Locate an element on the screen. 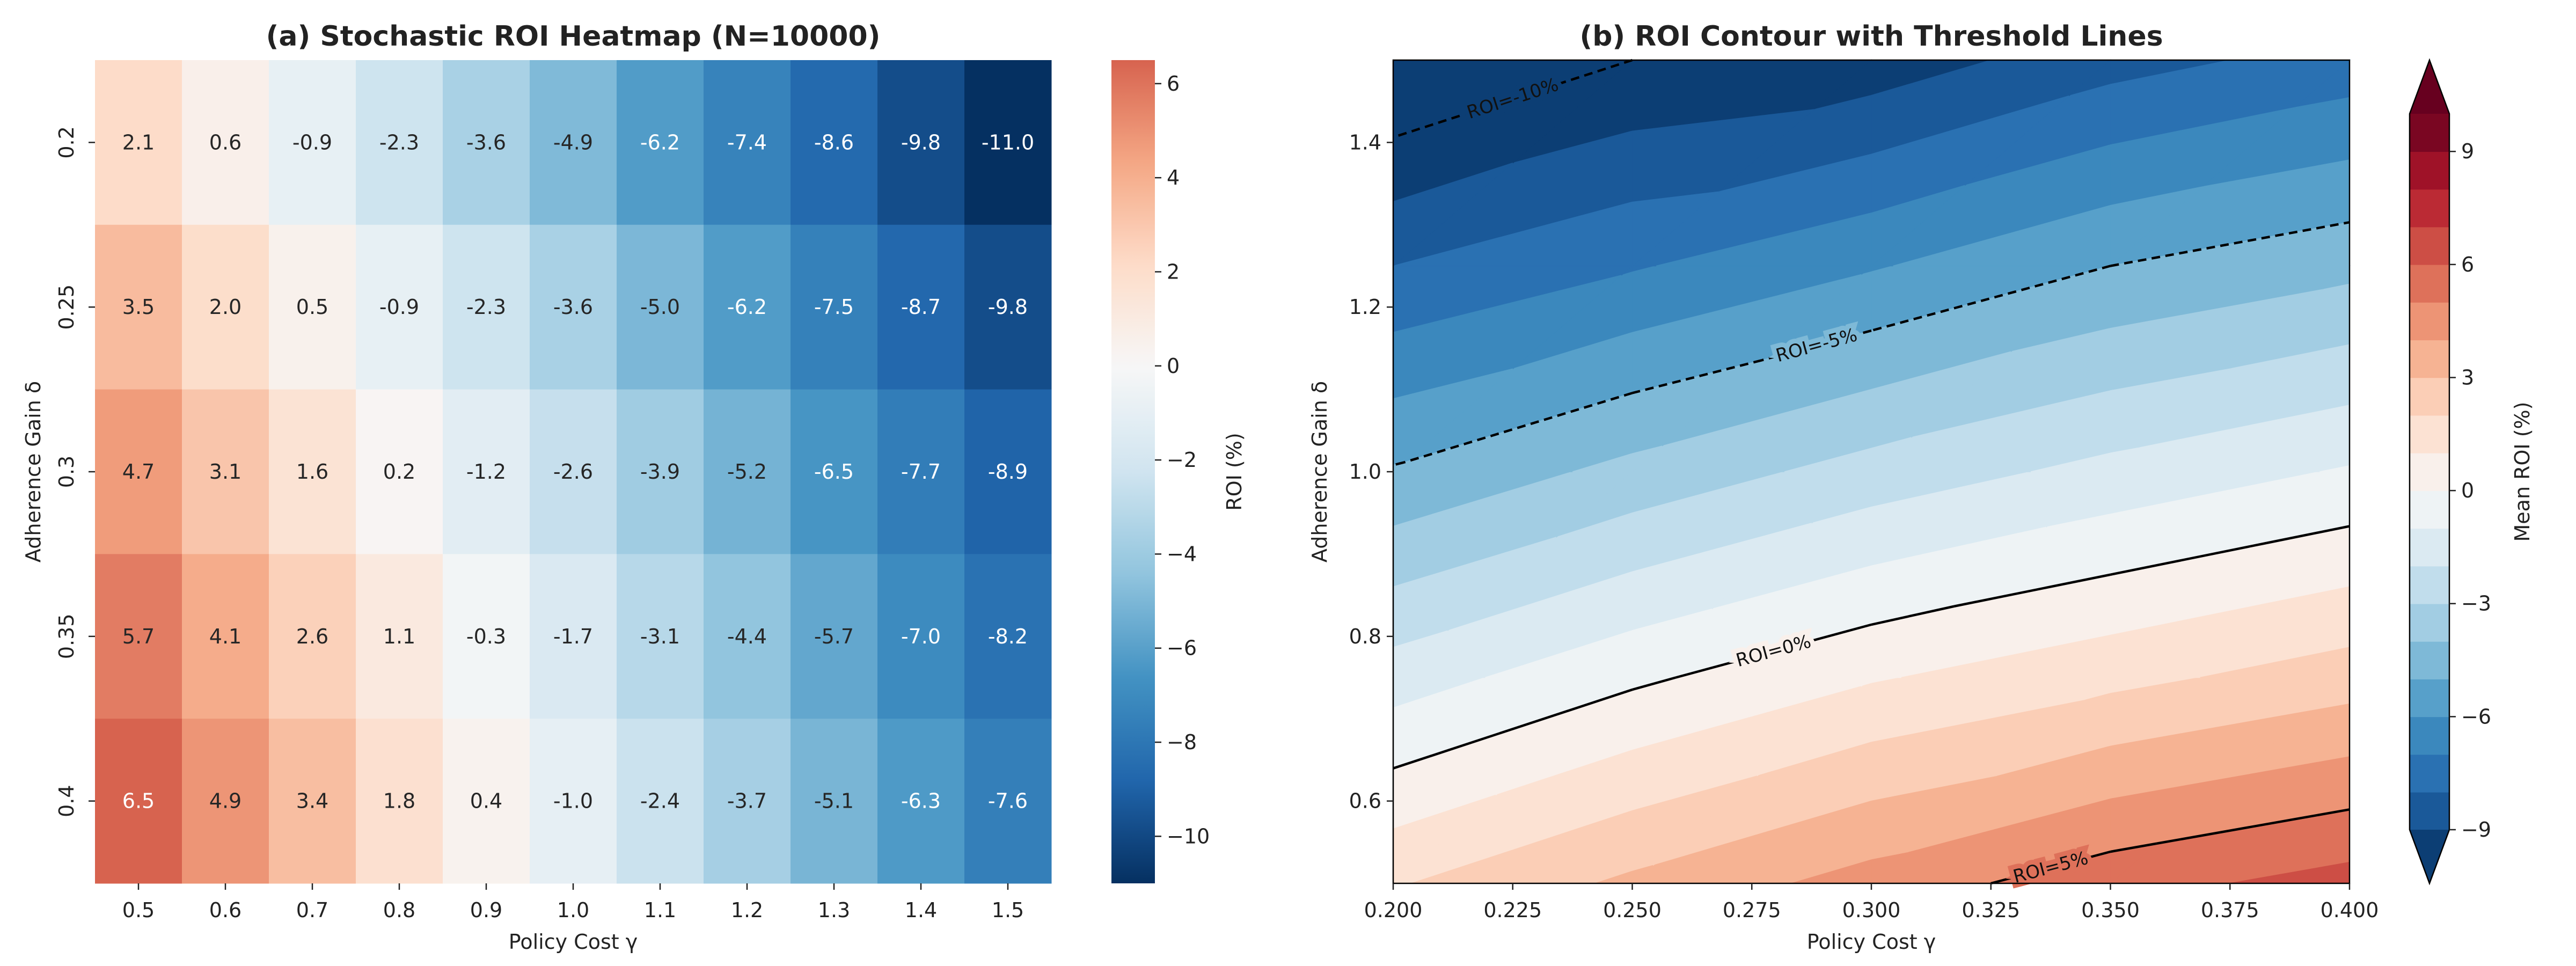 The height and width of the screenshot is (966, 2576). colorbar-tick-label: −2 is located at coordinates (1182, 460).